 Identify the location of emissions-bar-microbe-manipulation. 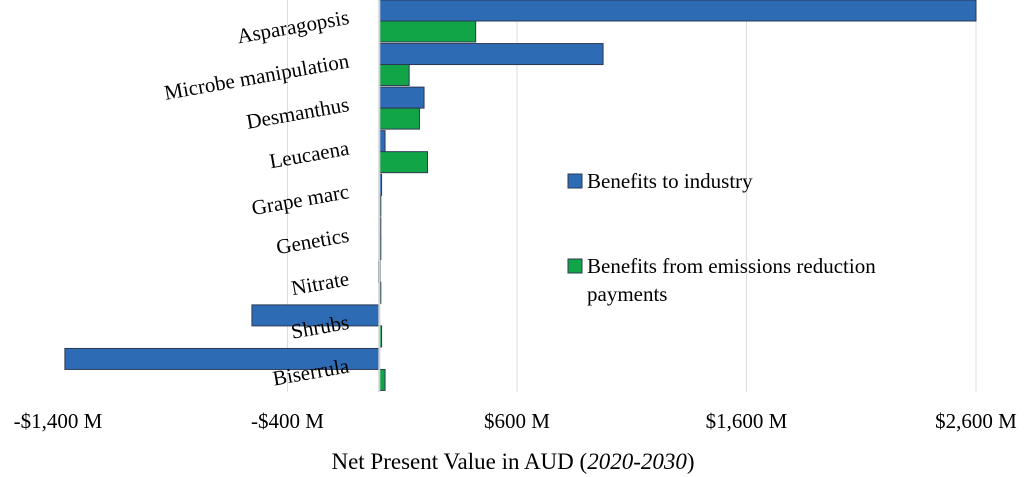
(394, 75).